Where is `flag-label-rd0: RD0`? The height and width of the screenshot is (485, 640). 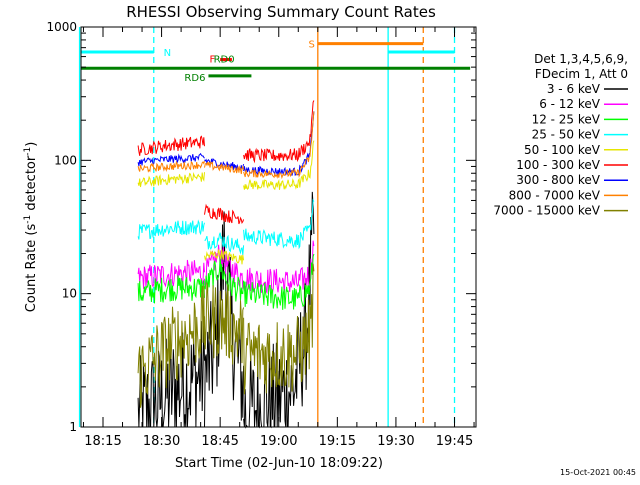
flag-label-rd0: RD0 is located at coordinates (224, 59).